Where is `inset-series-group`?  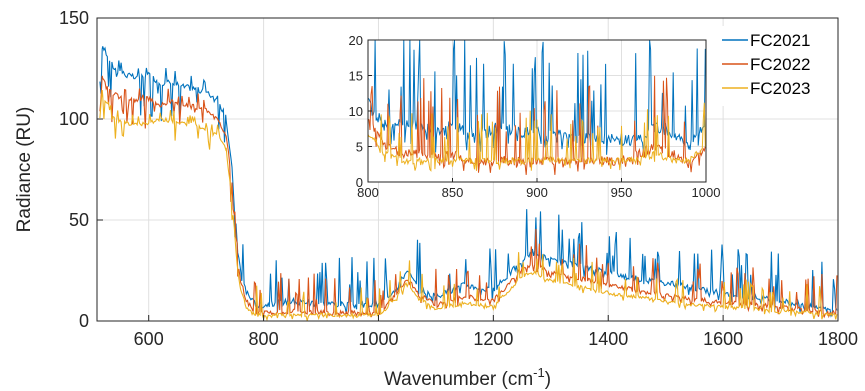 inset-series-group is located at coordinates (536, 107).